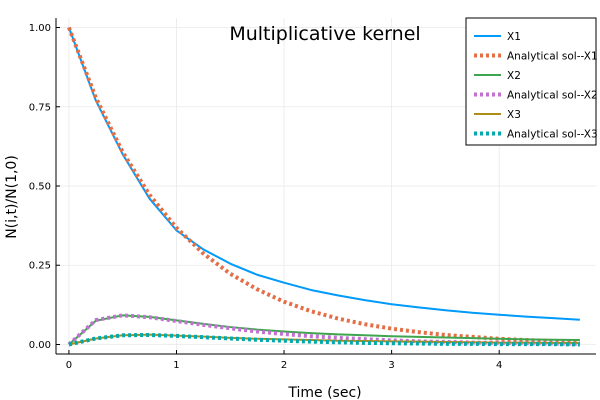 This screenshot has height=400, width=600. What do you see at coordinates (514, 76) in the screenshot?
I see `legend-label: X2` at bounding box center [514, 76].